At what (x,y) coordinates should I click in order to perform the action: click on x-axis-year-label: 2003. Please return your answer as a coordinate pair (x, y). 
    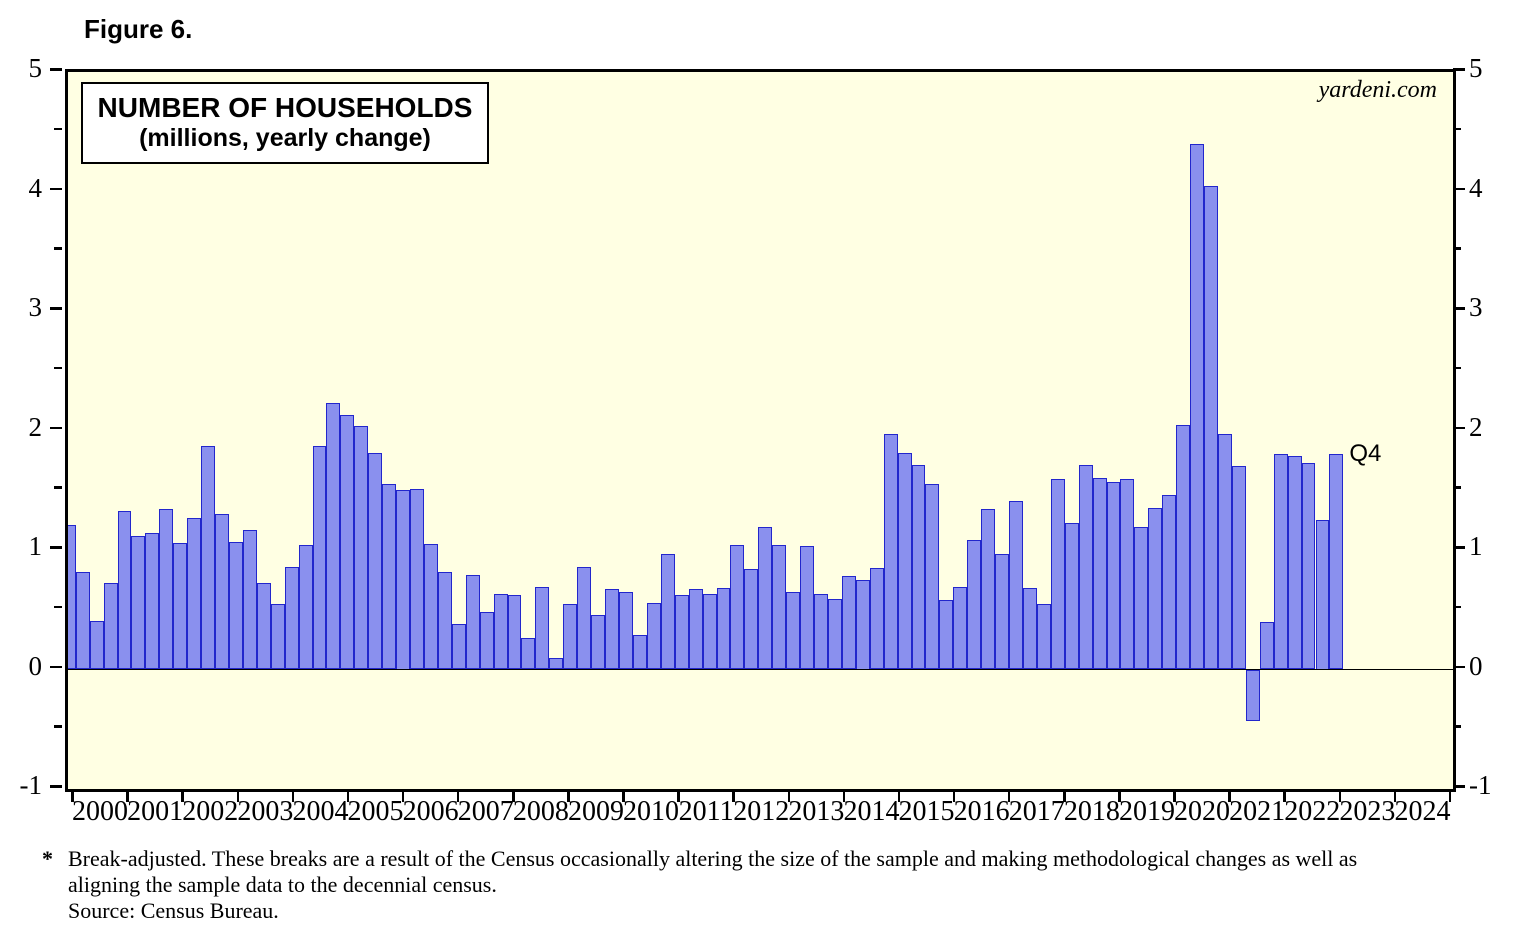
    Looking at the image, I should click on (265, 811).